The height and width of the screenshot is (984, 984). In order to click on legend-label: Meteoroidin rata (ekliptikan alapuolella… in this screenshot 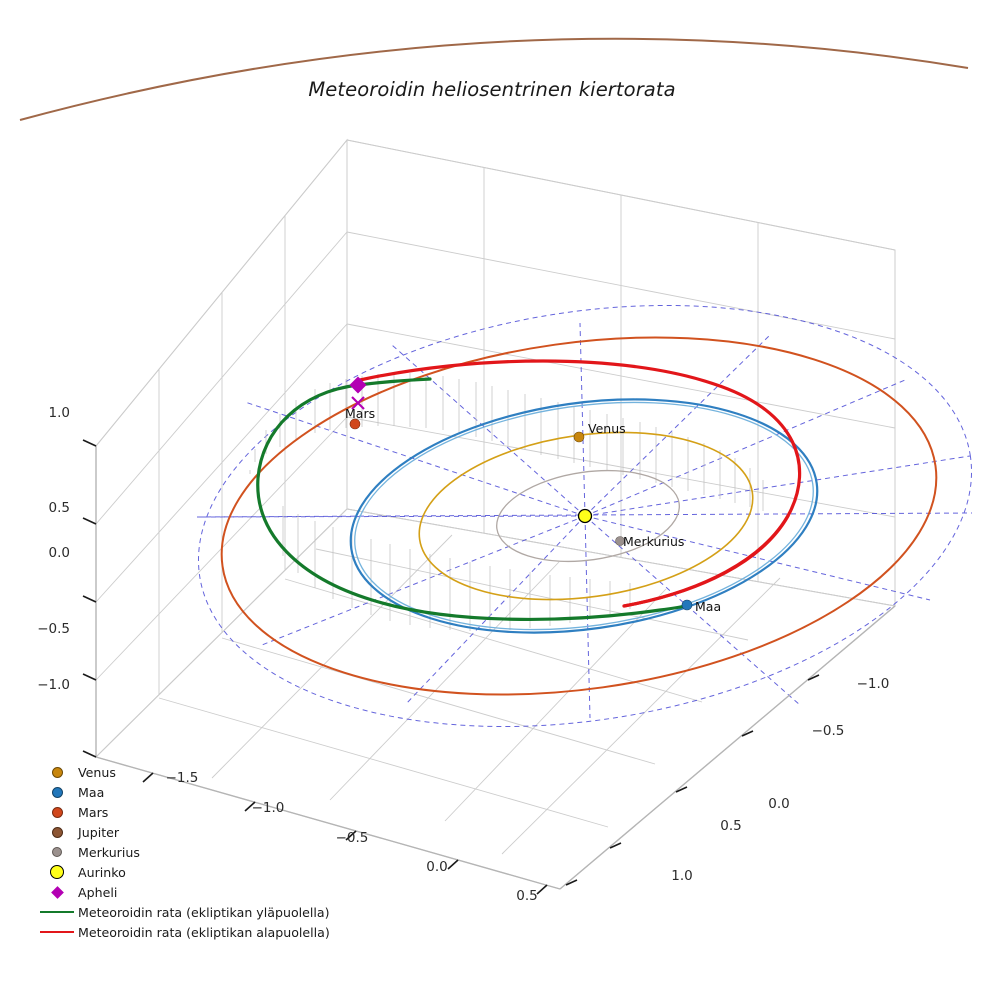, I will do `click(204, 932)`.